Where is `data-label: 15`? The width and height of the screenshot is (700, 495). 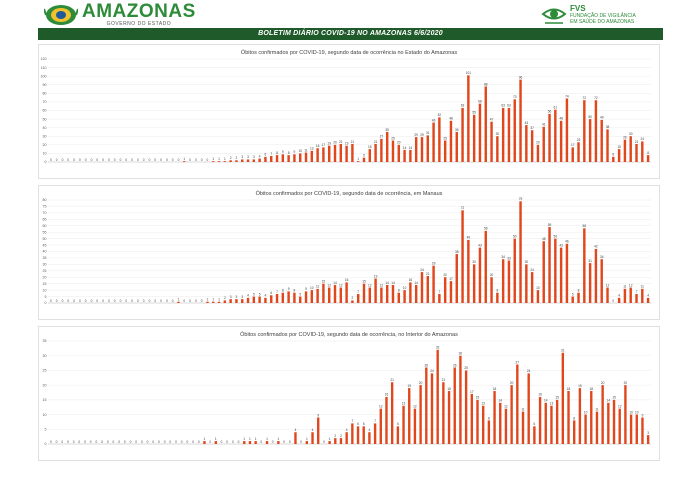
data-label: 15 is located at coordinates (364, 281).